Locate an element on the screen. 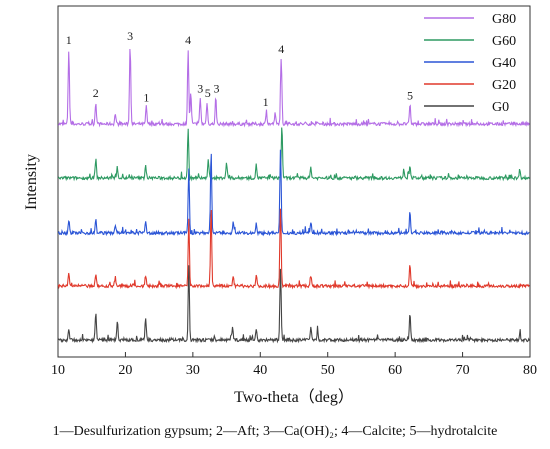  peak-annotation: 2 is located at coordinates (96, 93).